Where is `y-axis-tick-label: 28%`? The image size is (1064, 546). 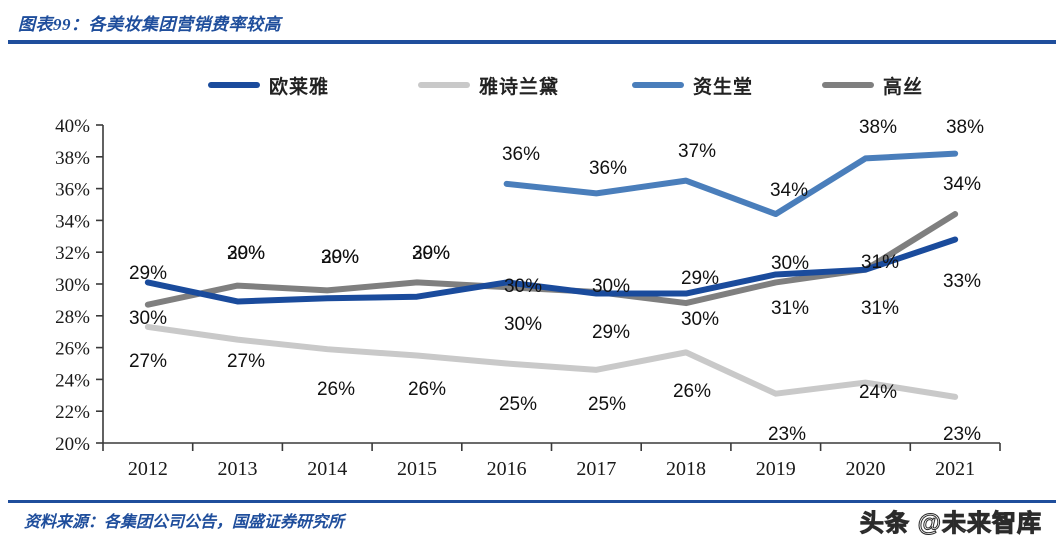
y-axis-tick-label: 28% is located at coordinates (72, 317).